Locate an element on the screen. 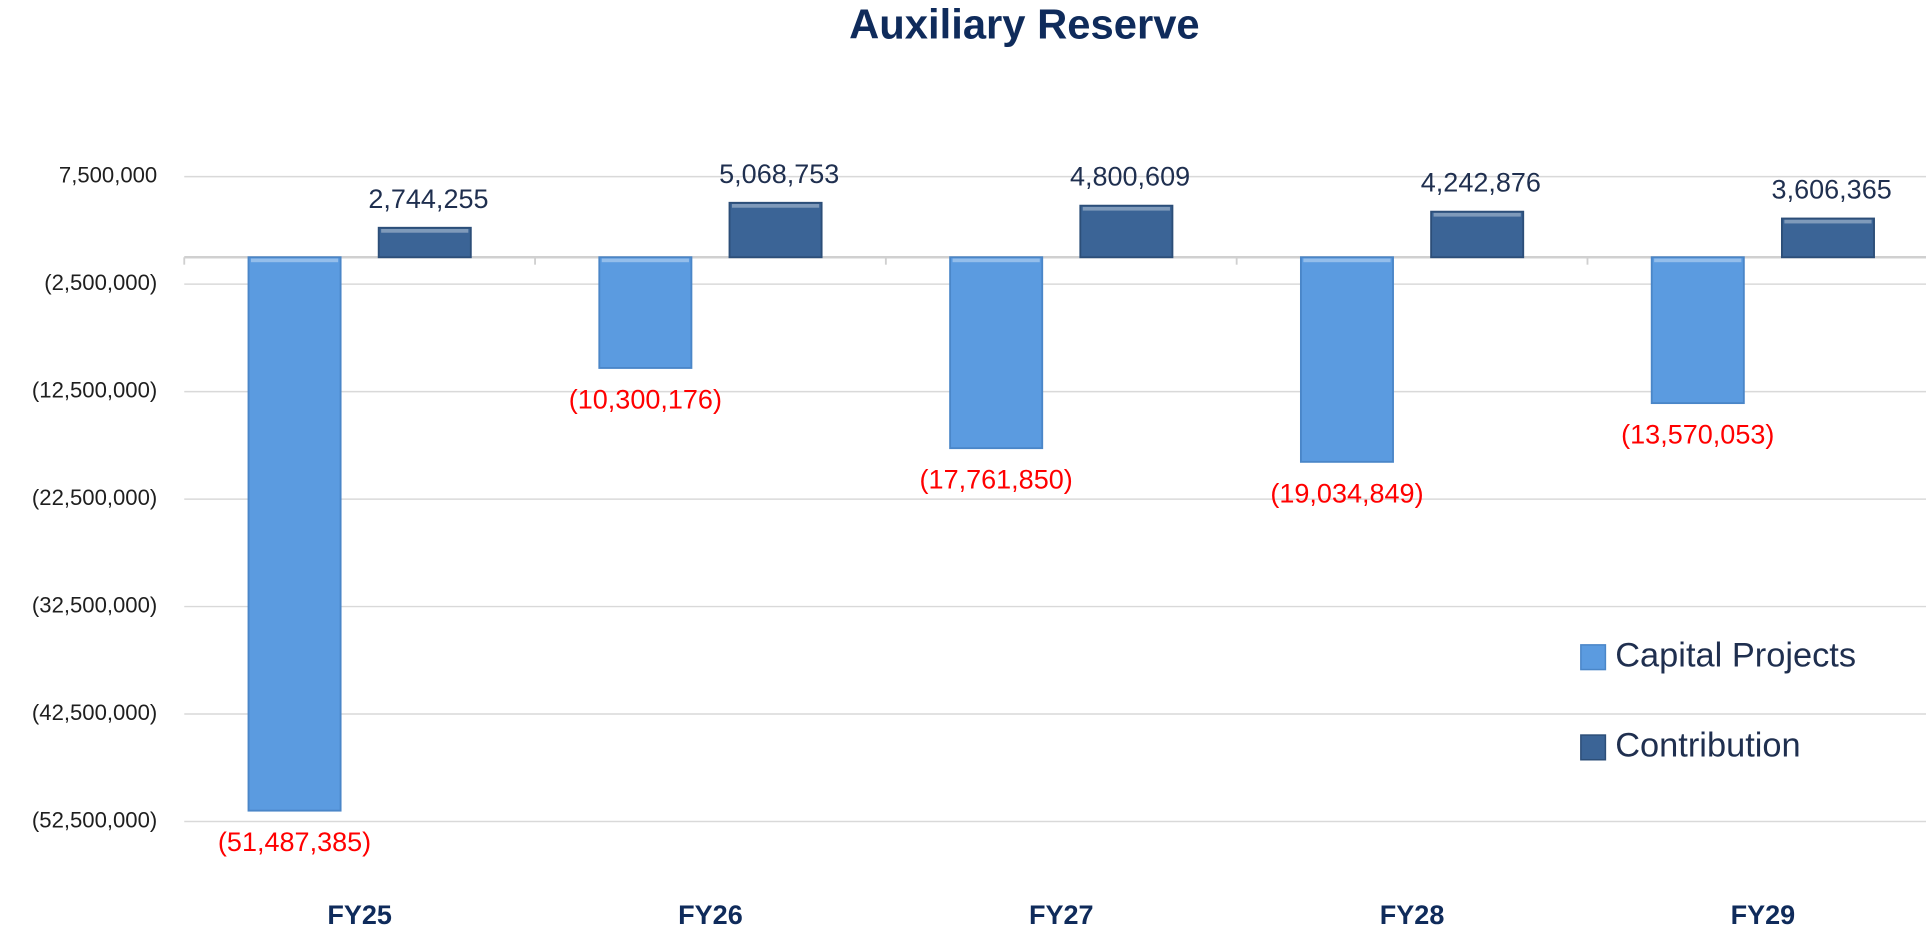  x-tick-label: FY26 is located at coordinates (710, 914).